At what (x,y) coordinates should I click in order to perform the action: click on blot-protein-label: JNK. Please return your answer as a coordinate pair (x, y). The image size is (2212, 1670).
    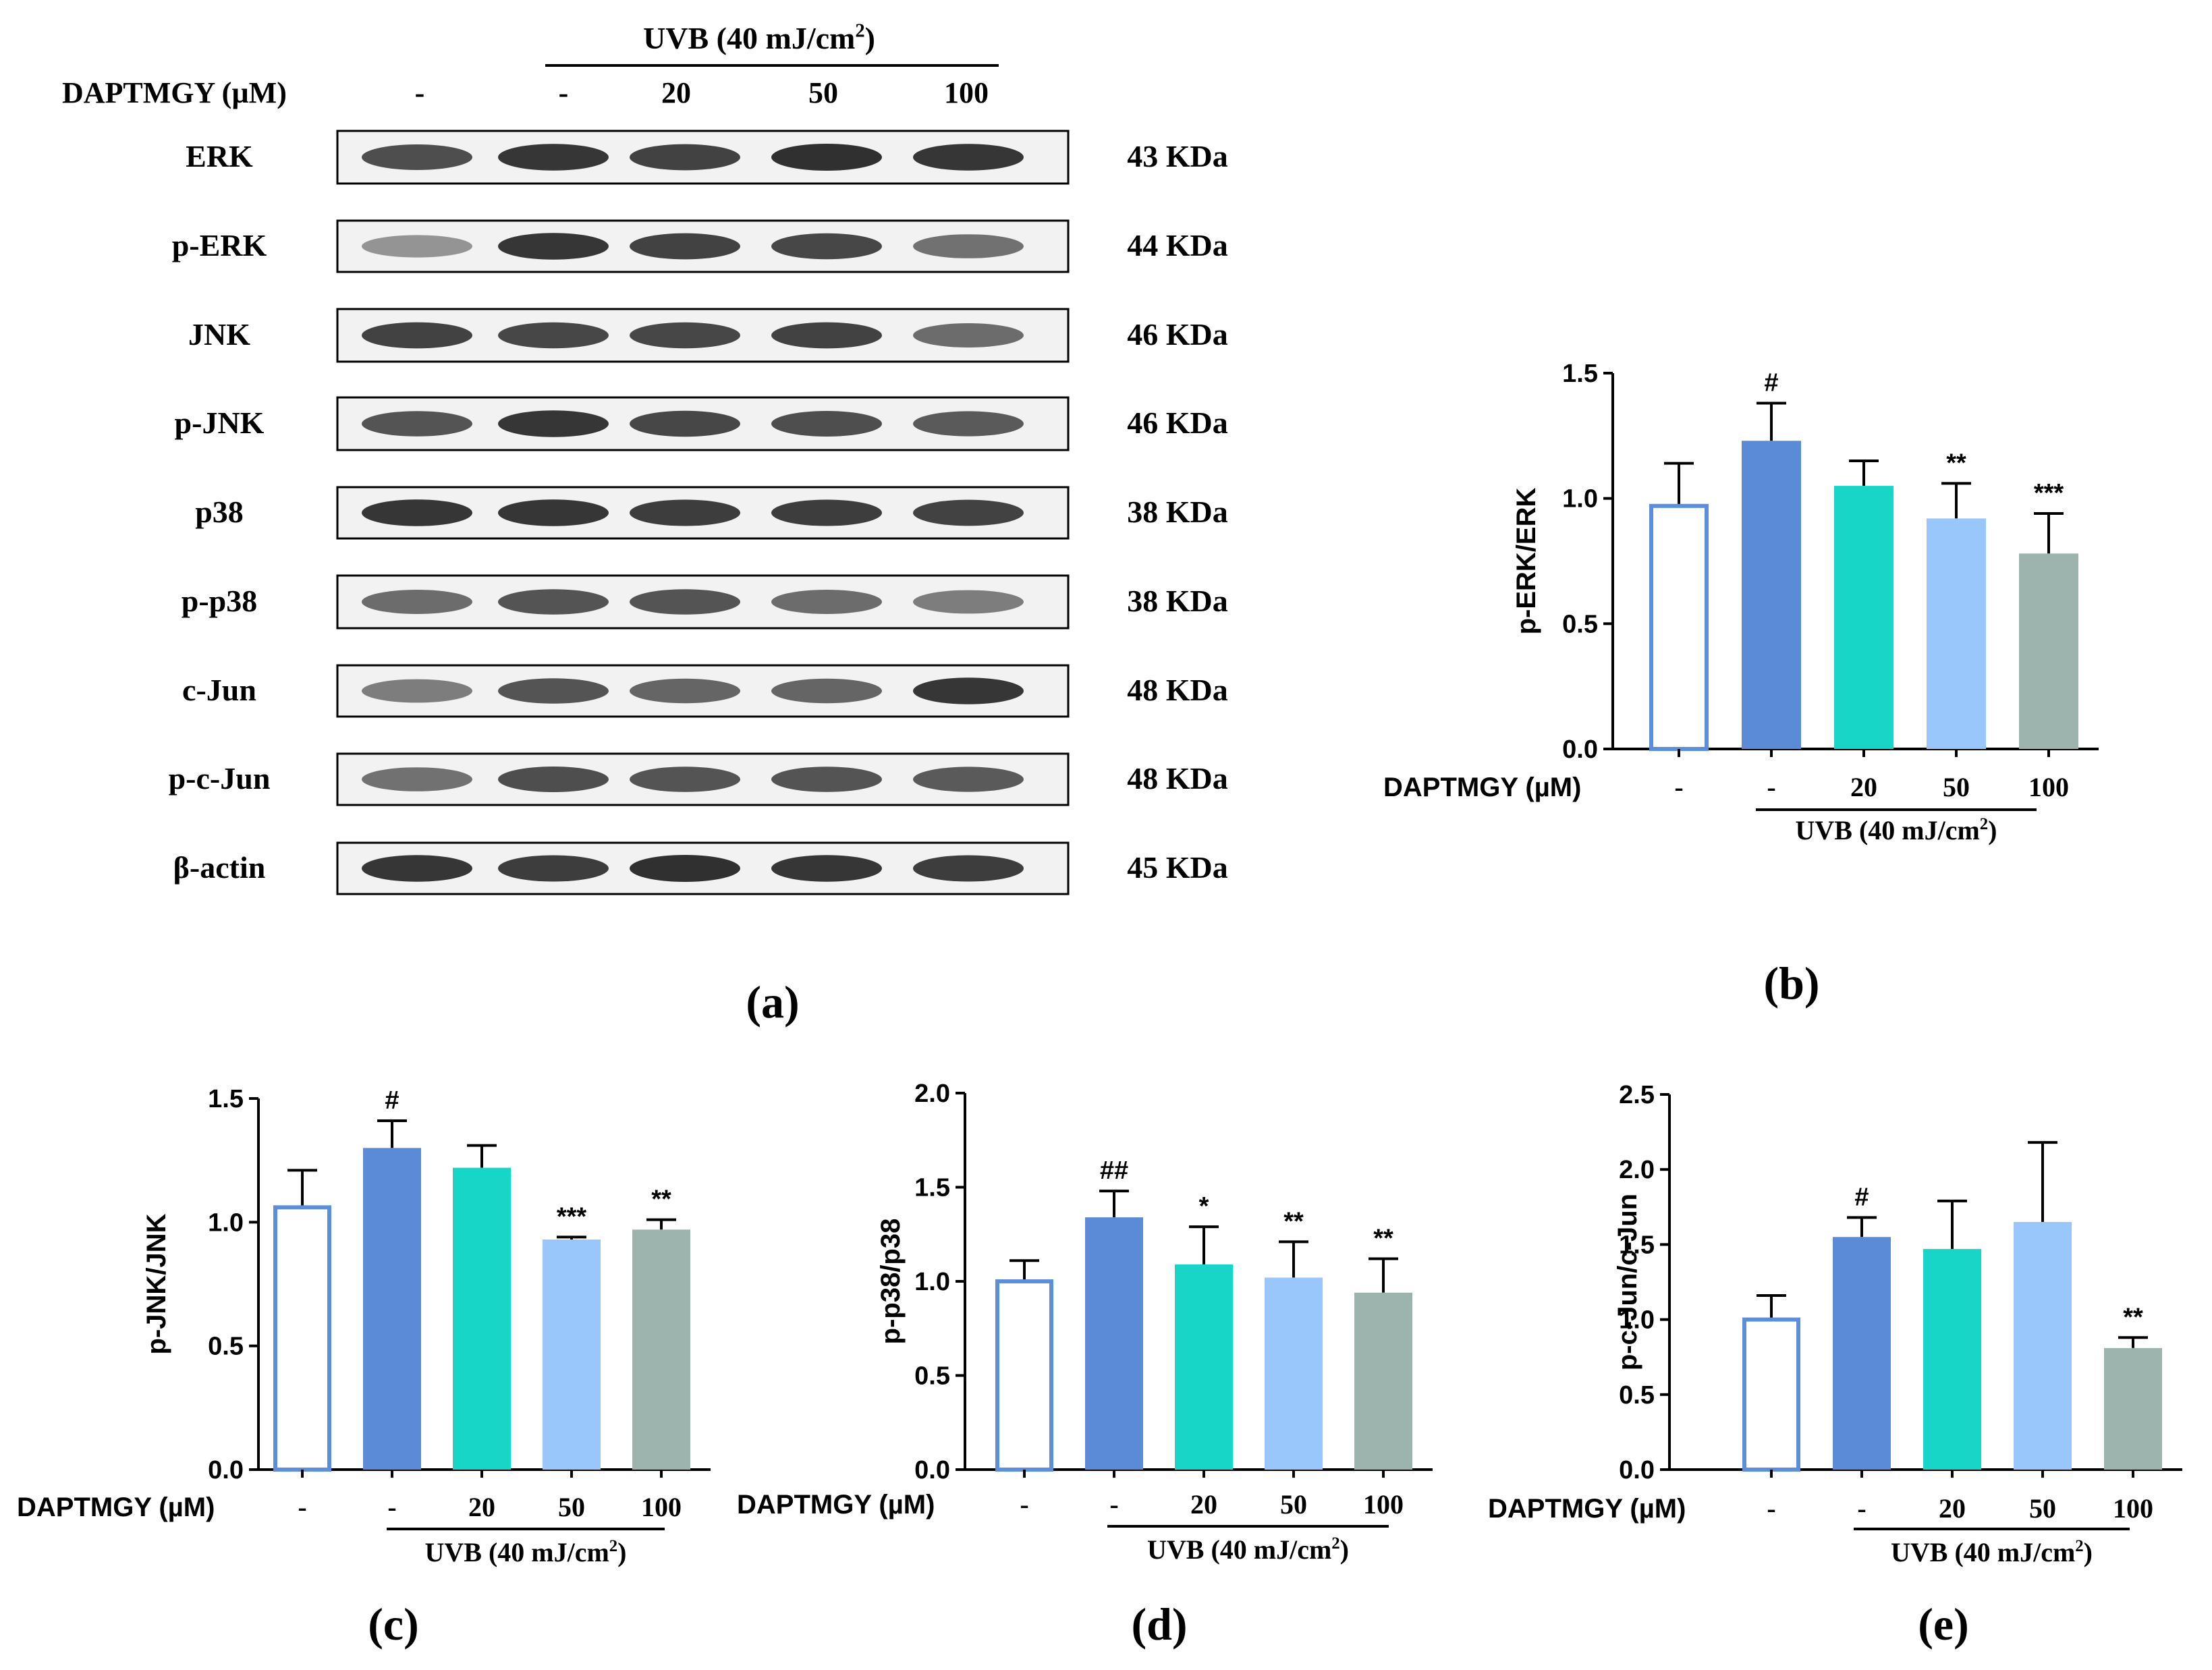
    Looking at the image, I should click on (219, 334).